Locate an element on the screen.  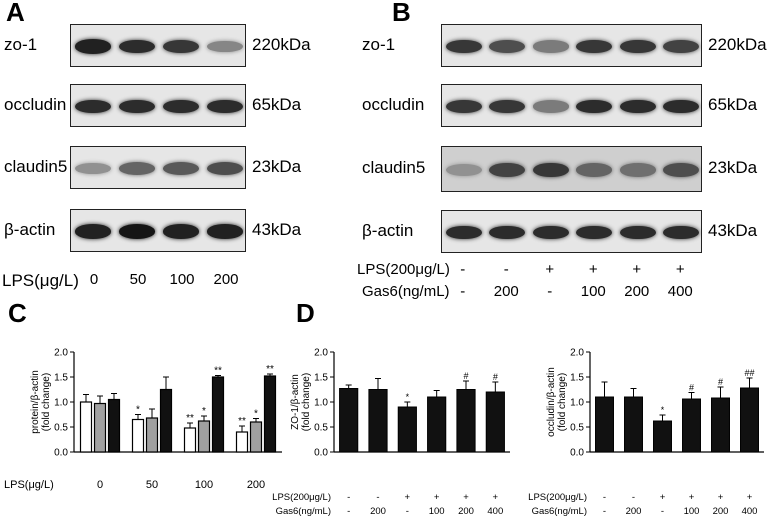
y-tick-label: 0.5 is located at coordinates (577, 428).